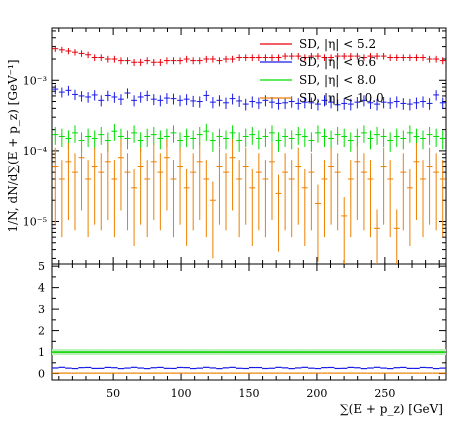 Image resolution: width=461 pixels, height=422 pixels. What do you see at coordinates (41, 266) in the screenshot?
I see `ratio-y-tick-label: 5` at bounding box center [41, 266].